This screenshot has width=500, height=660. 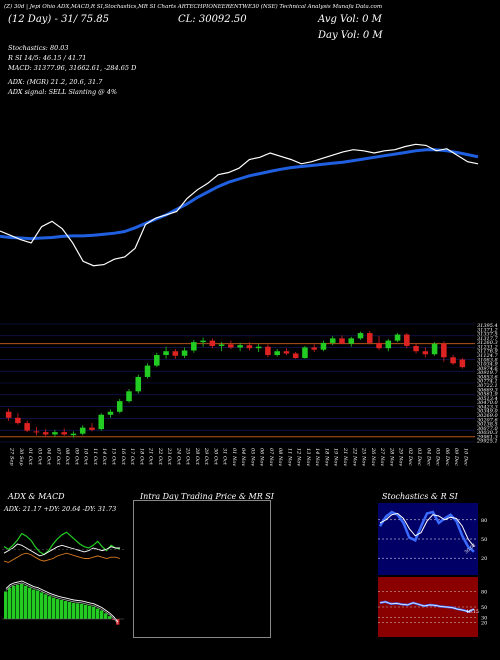 What do you see at coordinates (487, 373) in the screenshot?
I see `price-tick-label: 30919.7` at bounding box center [487, 373].